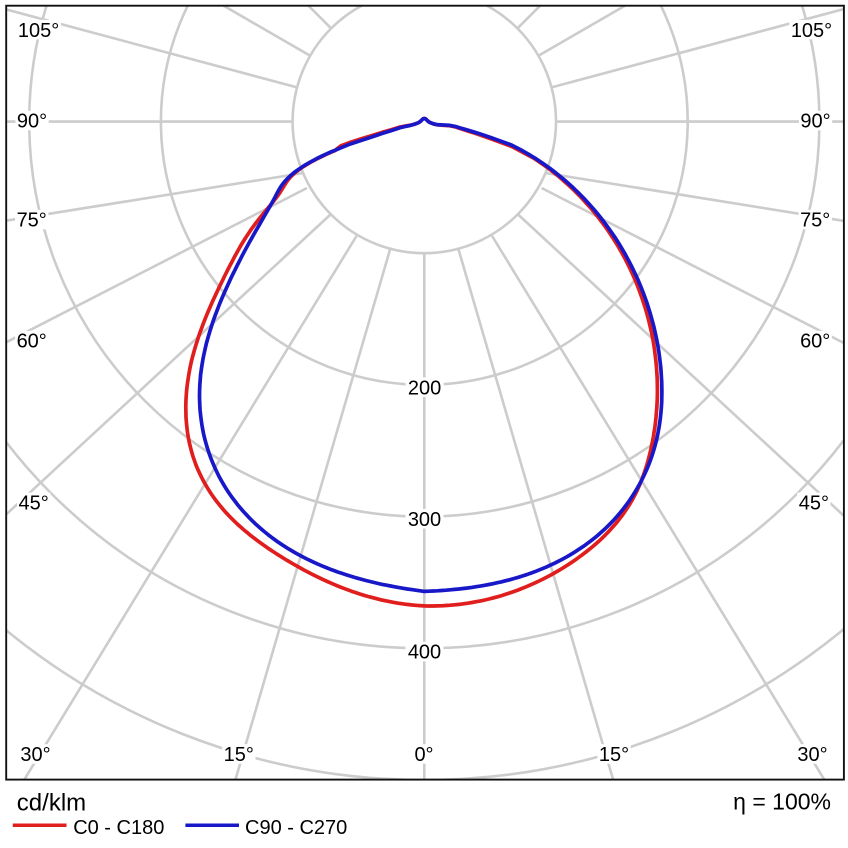 Image resolution: width=848 pixels, height=848 pixels. What do you see at coordinates (423, 755) in the screenshot?
I see `svg-text: 0°` at bounding box center [423, 755].